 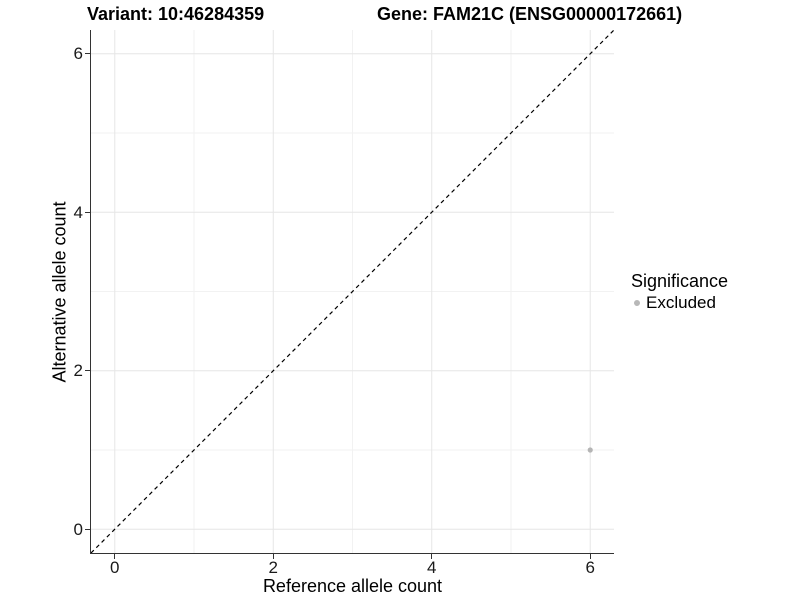 What do you see at coordinates (78, 529) in the screenshot?
I see `y-tick-label: 0` at bounding box center [78, 529].